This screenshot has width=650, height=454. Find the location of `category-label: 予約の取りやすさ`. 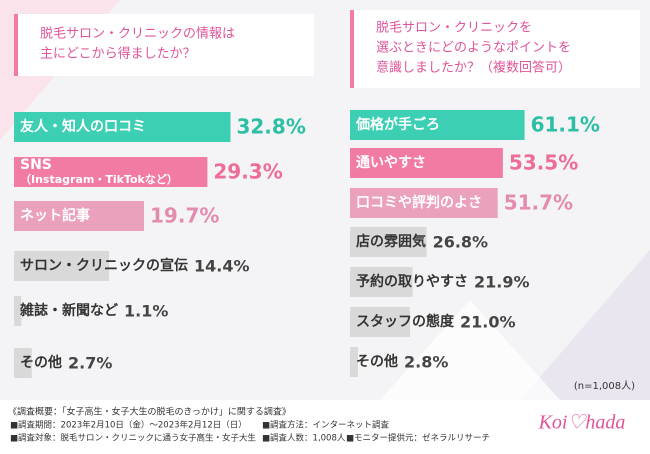

category-label: 予約の取りやすさ is located at coordinates (412, 281).